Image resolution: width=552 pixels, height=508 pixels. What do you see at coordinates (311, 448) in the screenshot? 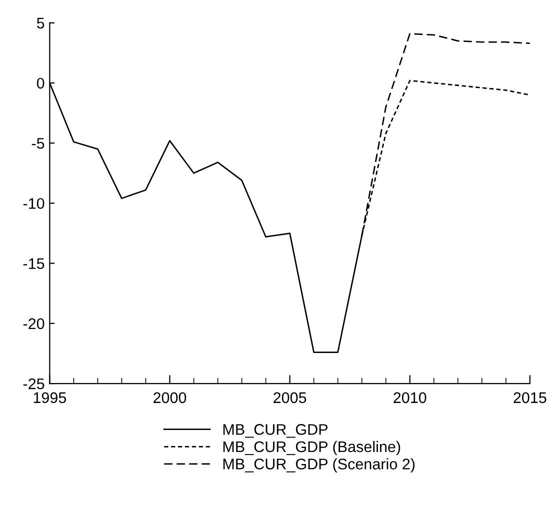
I see `legend-label: MB_CUR_GDP (Baseline)` at bounding box center [311, 448].